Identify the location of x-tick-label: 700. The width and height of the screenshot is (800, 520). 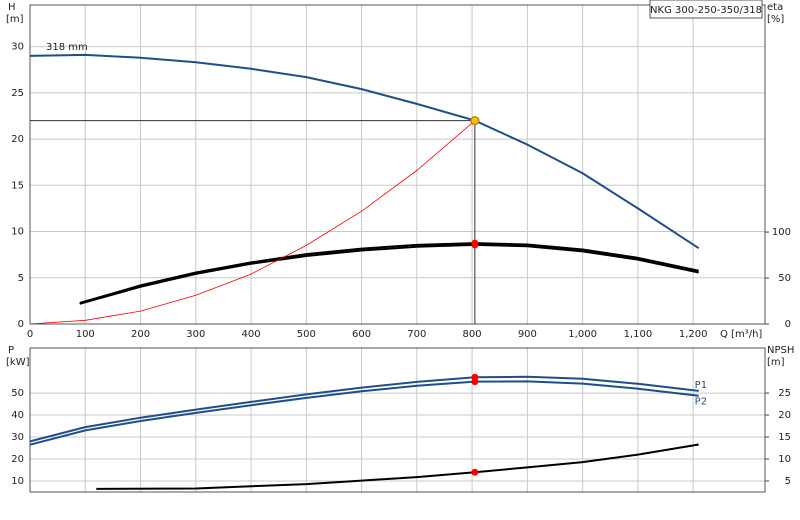
(416, 334).